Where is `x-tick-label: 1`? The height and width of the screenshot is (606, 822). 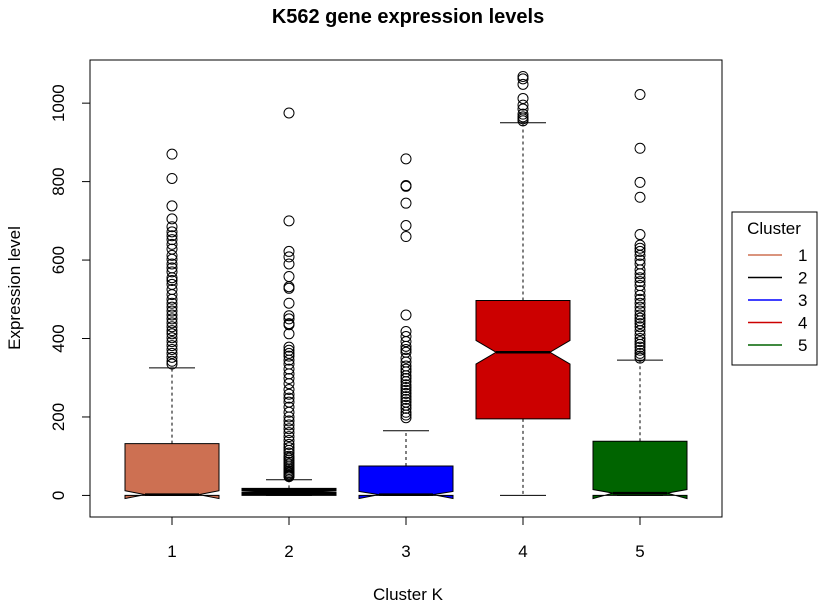 x-tick-label: 1 is located at coordinates (171, 551).